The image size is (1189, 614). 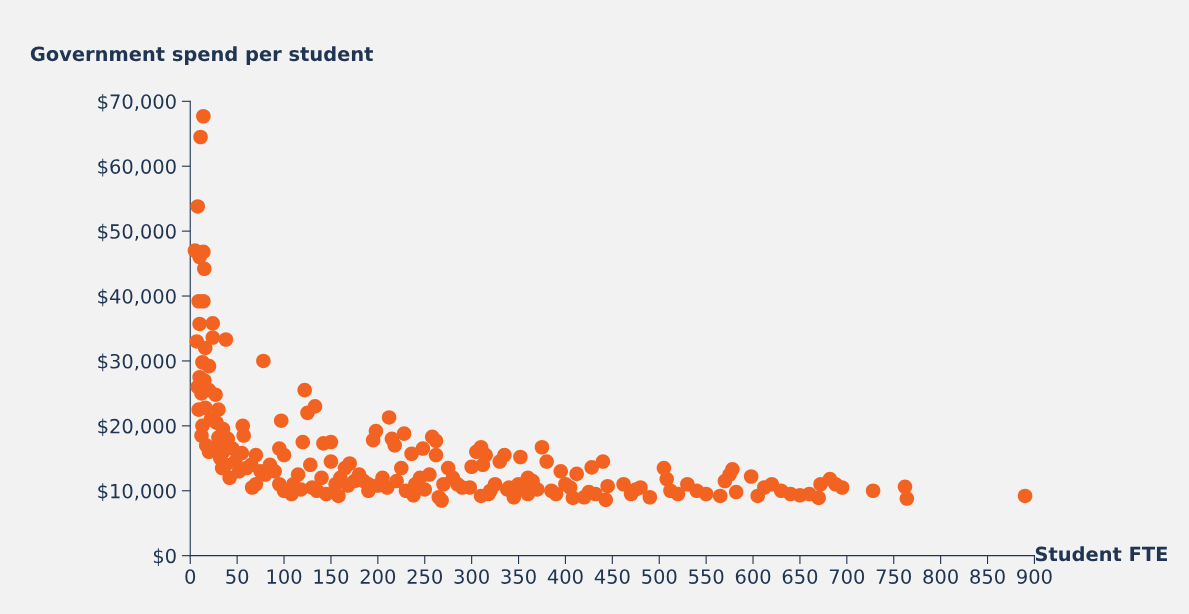 I want to click on x-tick-label: 600, so click(x=753, y=576).